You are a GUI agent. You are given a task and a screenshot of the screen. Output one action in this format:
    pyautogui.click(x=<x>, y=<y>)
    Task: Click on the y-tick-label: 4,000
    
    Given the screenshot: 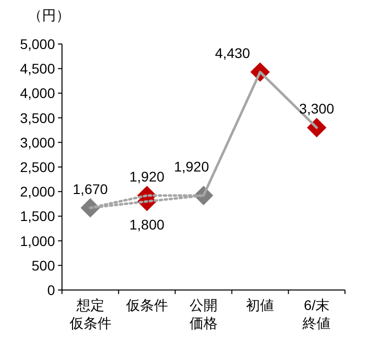 What is the action you would take?
    pyautogui.click(x=38, y=93)
    